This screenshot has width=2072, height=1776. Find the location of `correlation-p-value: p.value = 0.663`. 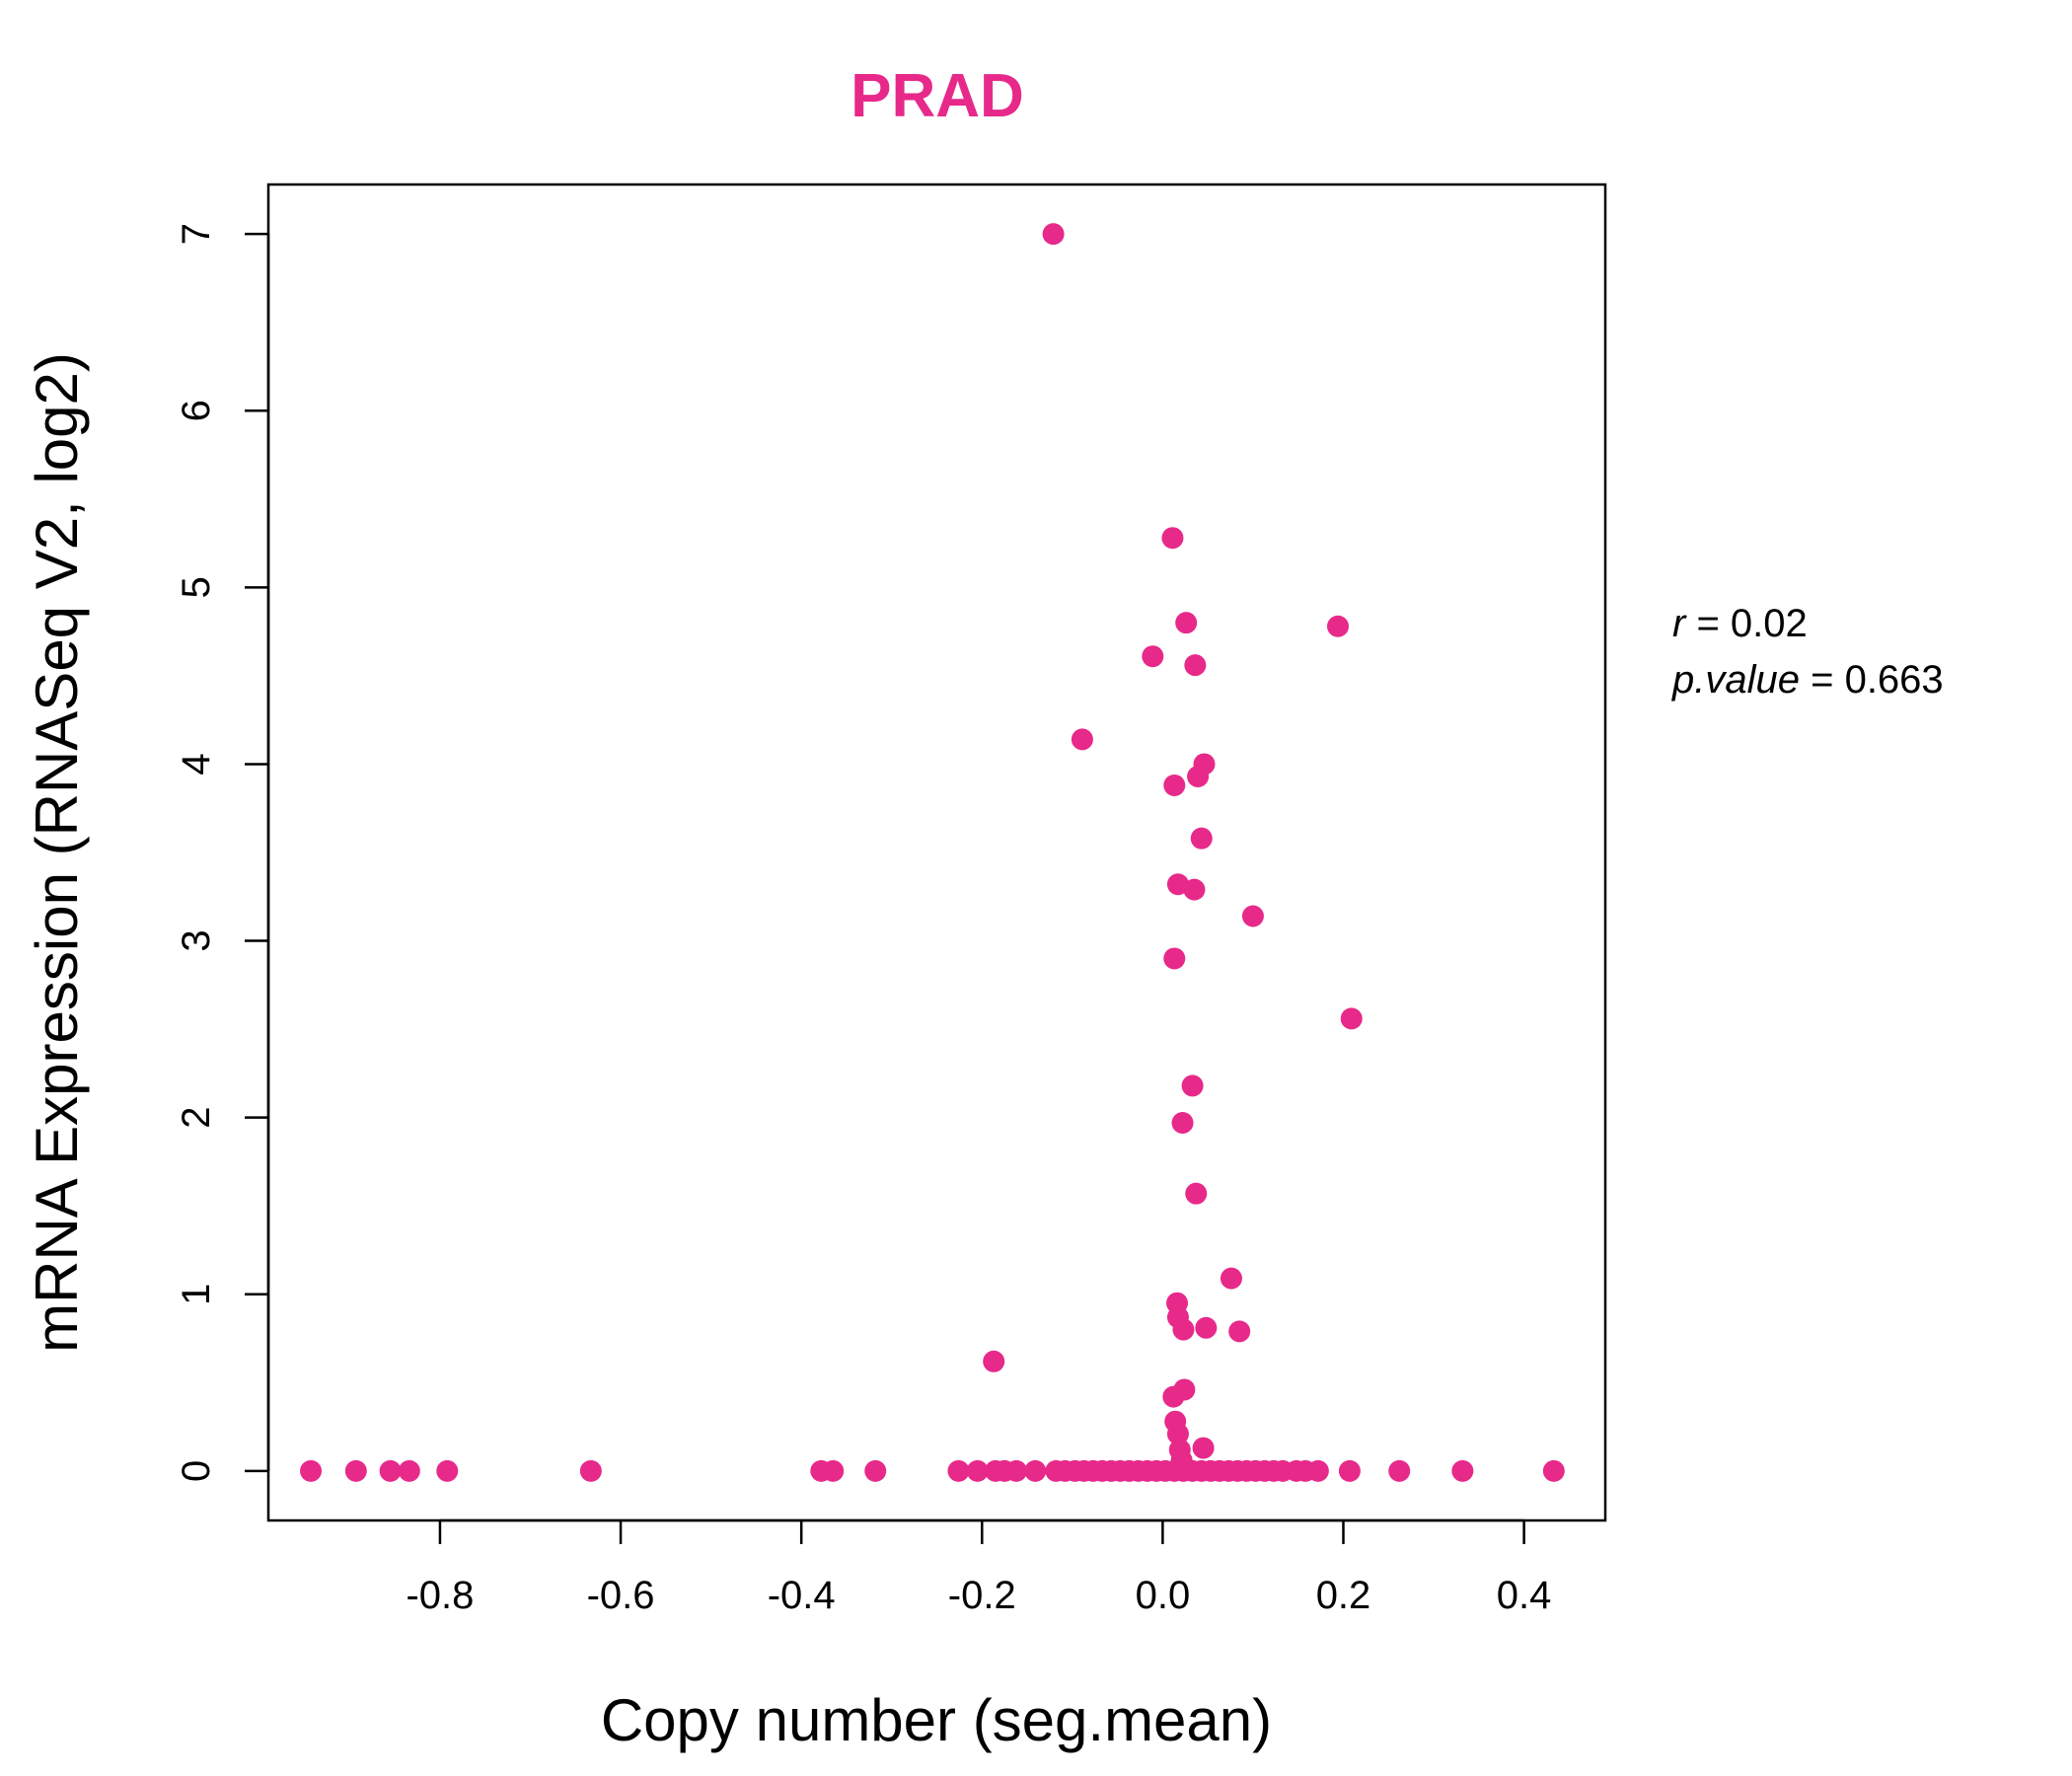

correlation-p-value: p.value = 0.663 is located at coordinates (1808, 680).